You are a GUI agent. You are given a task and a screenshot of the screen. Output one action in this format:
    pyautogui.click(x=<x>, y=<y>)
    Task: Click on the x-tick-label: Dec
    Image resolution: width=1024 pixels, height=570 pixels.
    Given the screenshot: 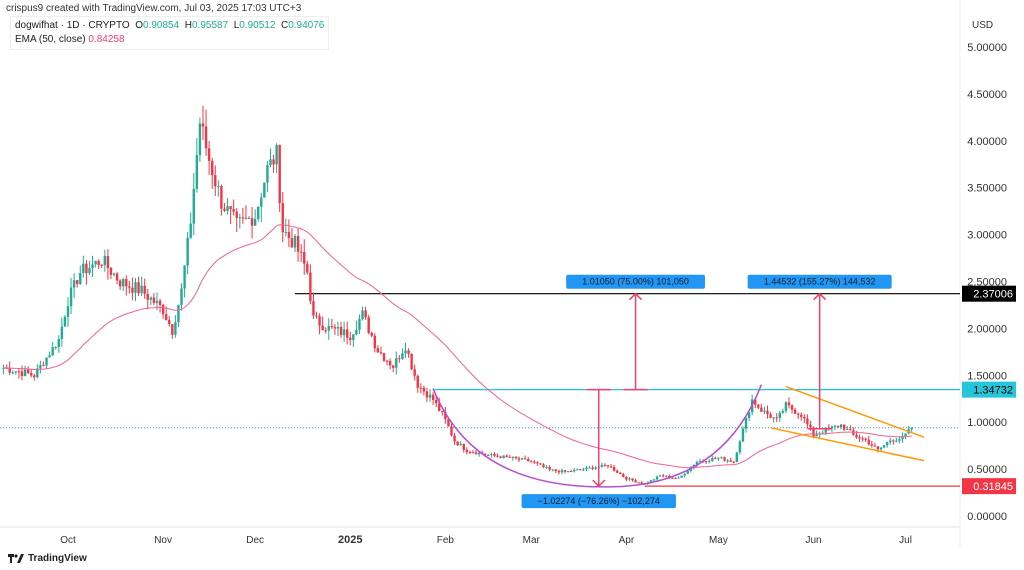 What is the action you would take?
    pyautogui.click(x=255, y=540)
    